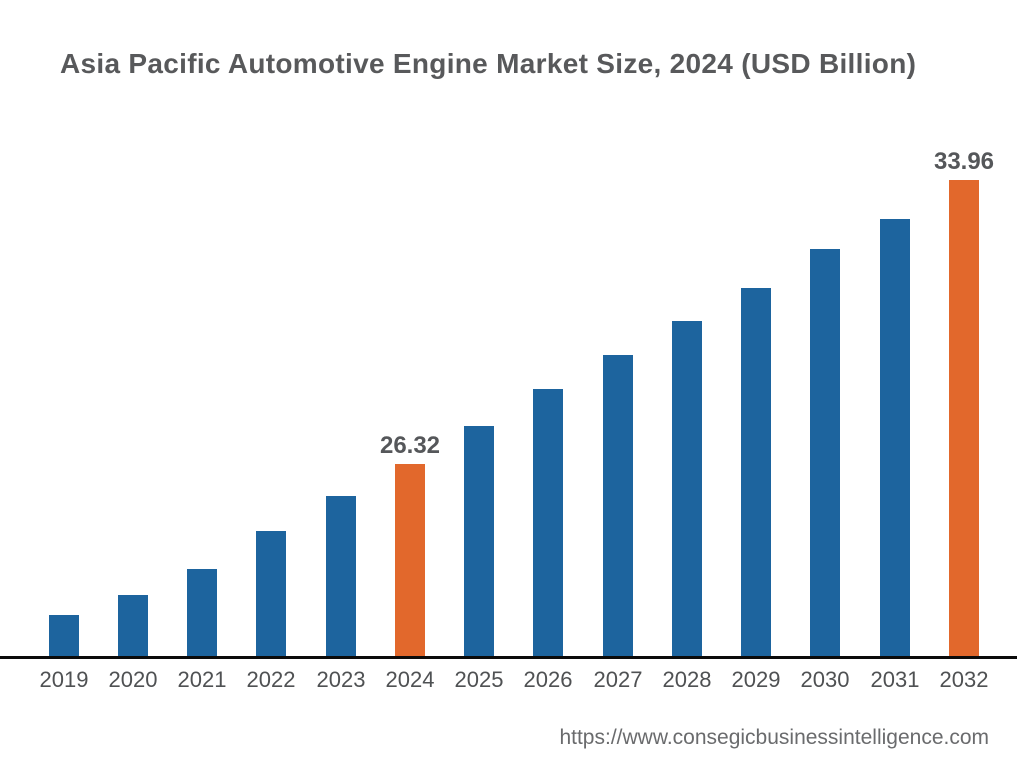  Describe the element at coordinates (895, 679) in the screenshot. I see `x-tick-label-2031: 2031` at that location.